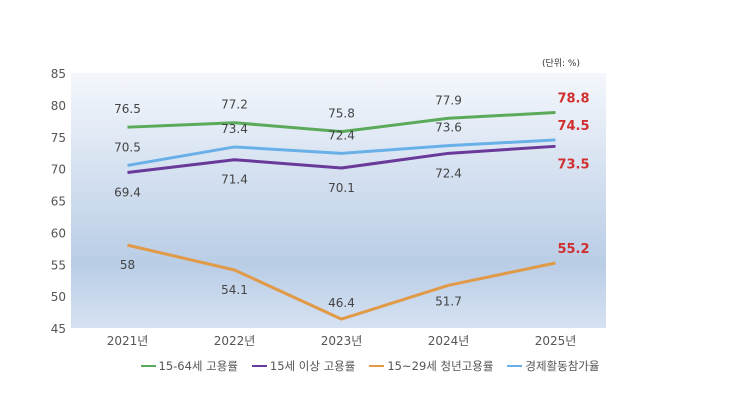 This screenshot has width=737, height=402. I want to click on data-label: 51.7, so click(448, 301).